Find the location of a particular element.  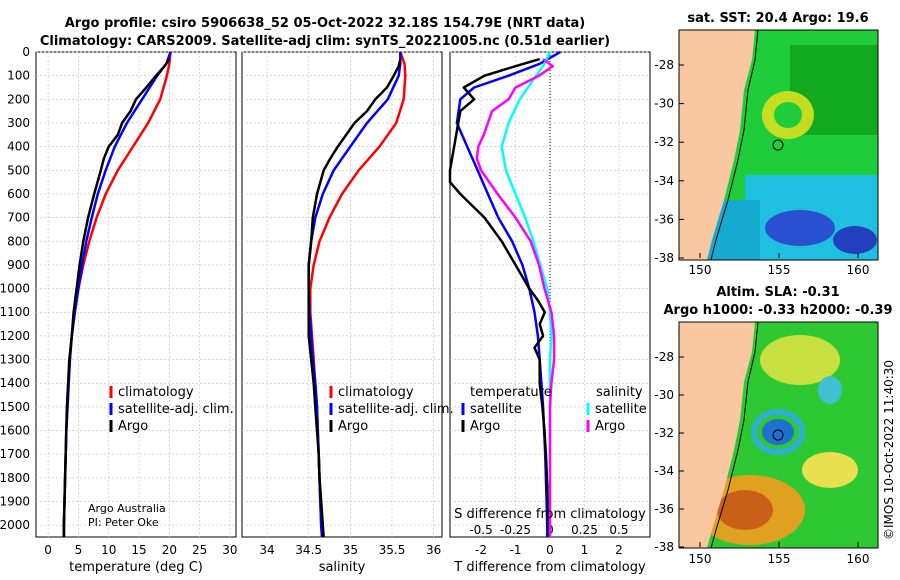

s-difference-tick-label: 0.5 is located at coordinates (618, 530).